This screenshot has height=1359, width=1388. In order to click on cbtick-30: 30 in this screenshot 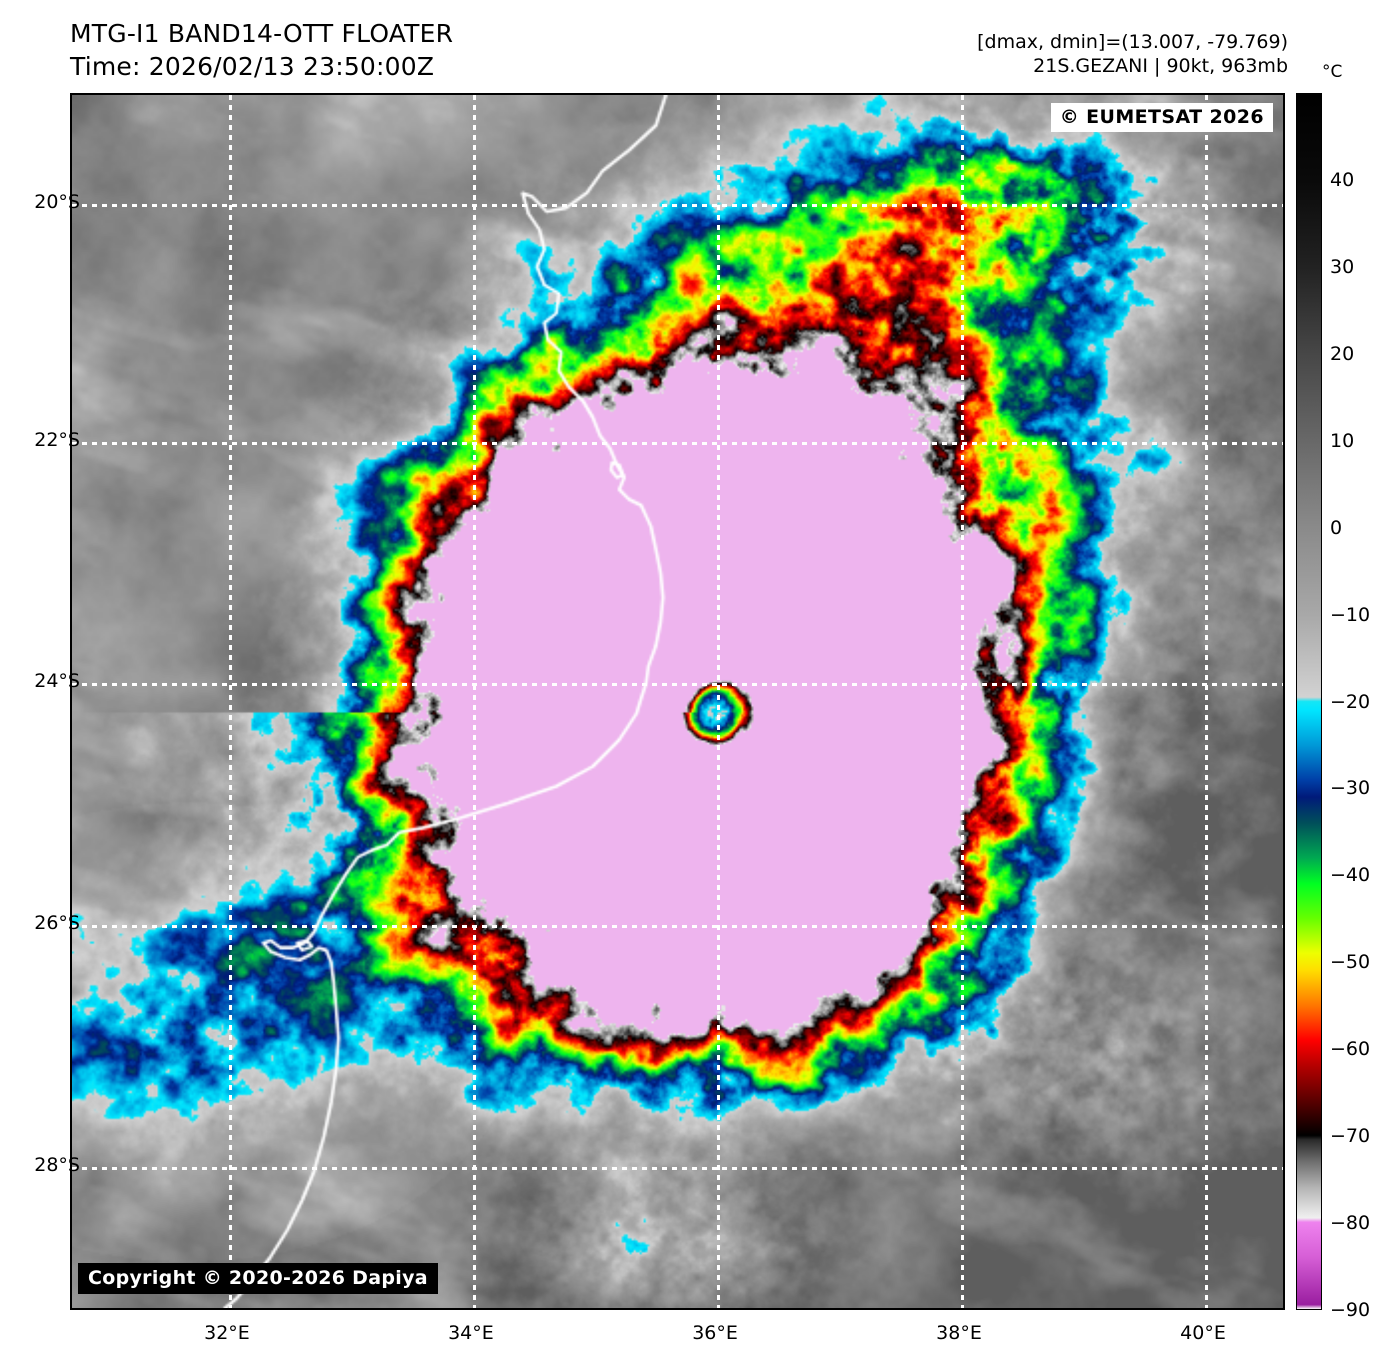, I will do `click(1342, 266)`.